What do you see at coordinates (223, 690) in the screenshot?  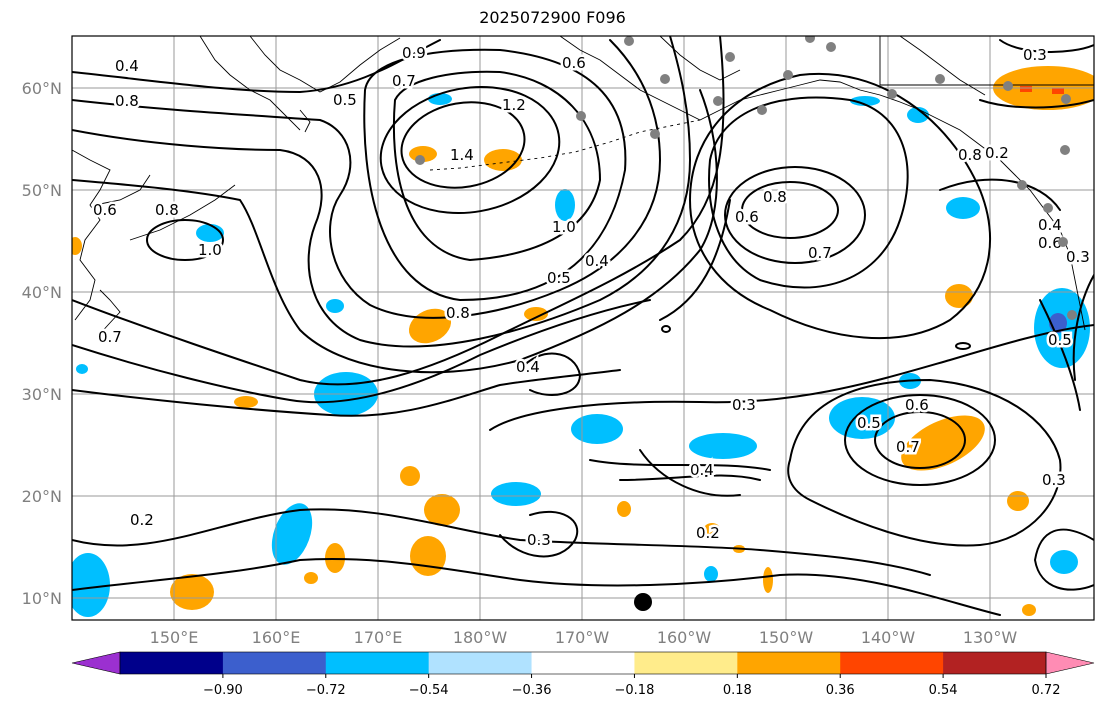 I see `colorbar-tick-label: −0.90` at bounding box center [223, 690].